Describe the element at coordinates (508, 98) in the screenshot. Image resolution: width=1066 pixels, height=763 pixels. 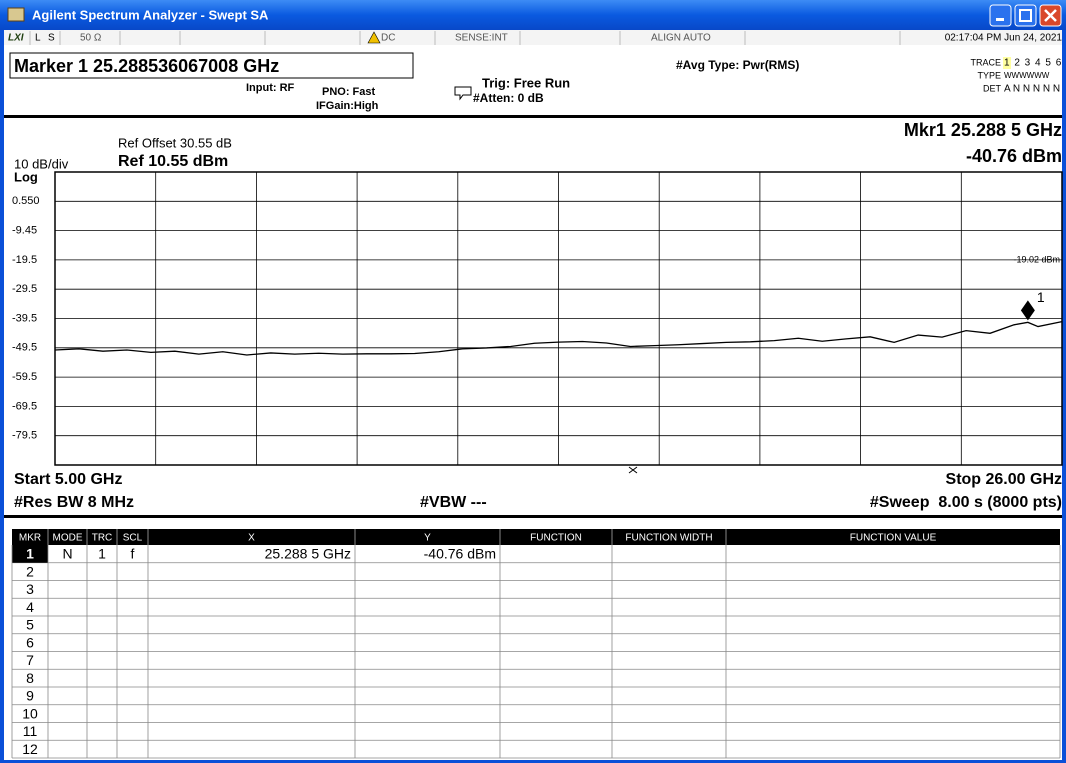
I see `attenuation: #Atten: 0 dB` at that location.